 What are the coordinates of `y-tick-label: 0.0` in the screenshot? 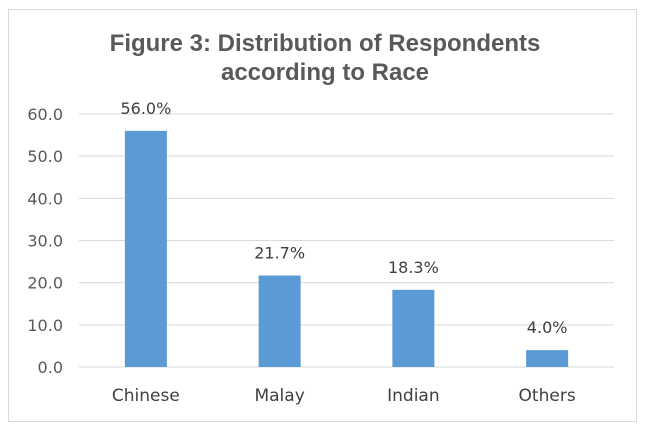 It's located at (50, 367).